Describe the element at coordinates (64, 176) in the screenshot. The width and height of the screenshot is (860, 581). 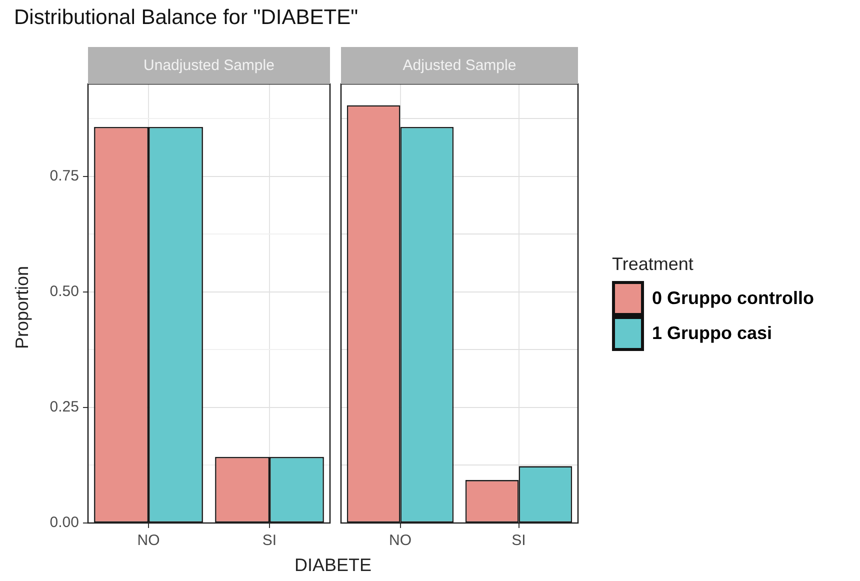
I see `y-tick-label: 0.75` at that location.